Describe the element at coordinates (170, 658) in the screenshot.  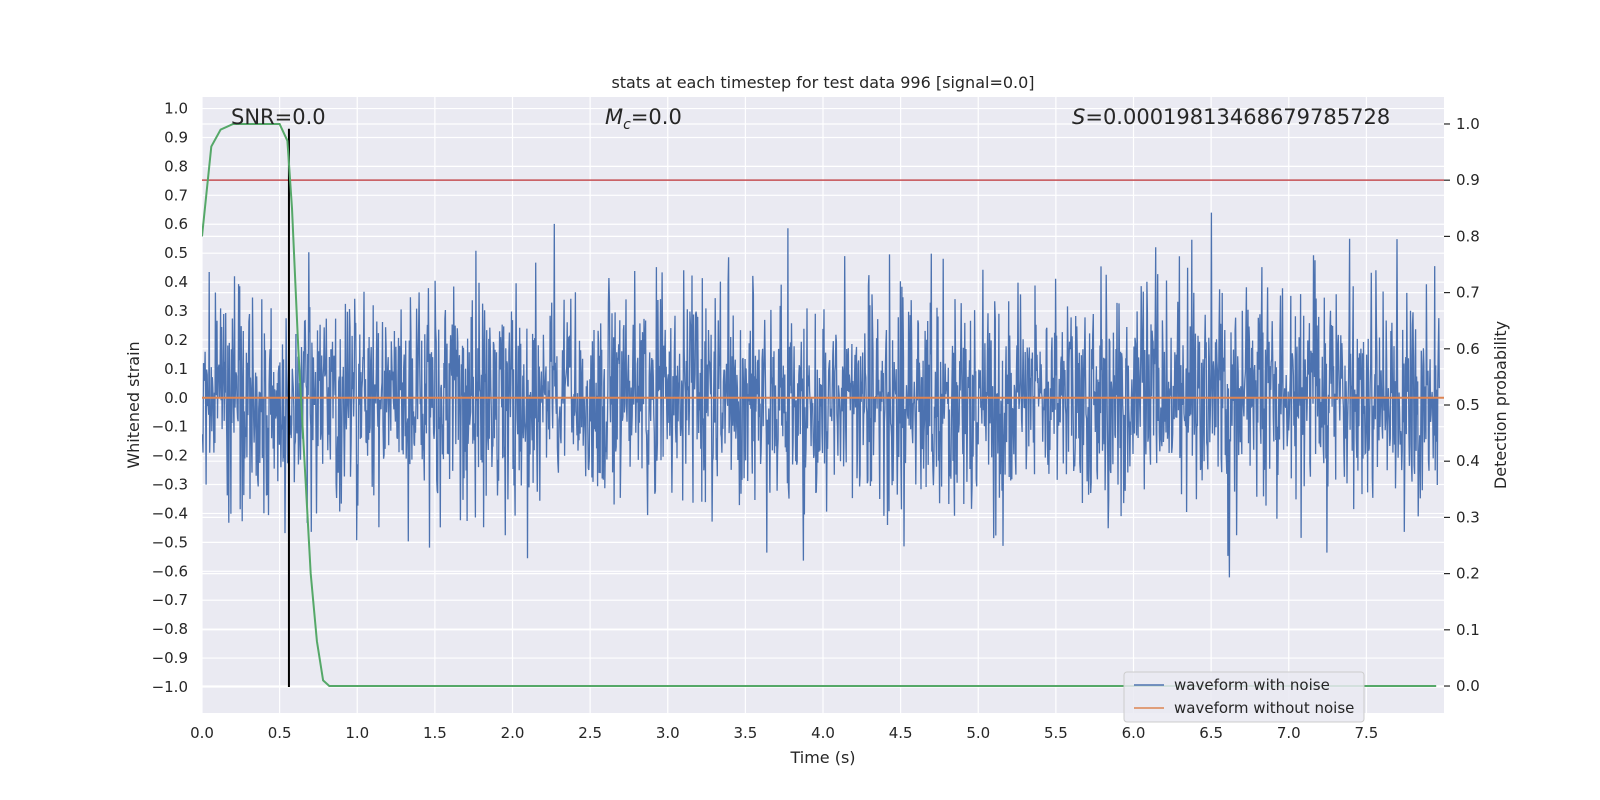
I see `y-left-tick-label: −0.9` at that location.